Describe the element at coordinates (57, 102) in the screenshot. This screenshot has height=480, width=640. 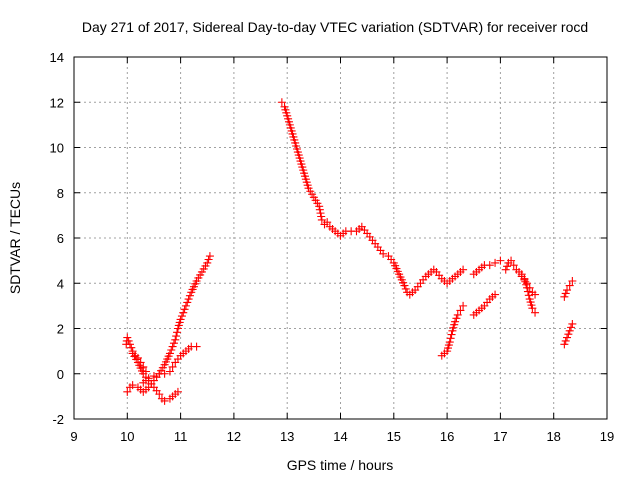
I see `y-tick-label: 12` at that location.